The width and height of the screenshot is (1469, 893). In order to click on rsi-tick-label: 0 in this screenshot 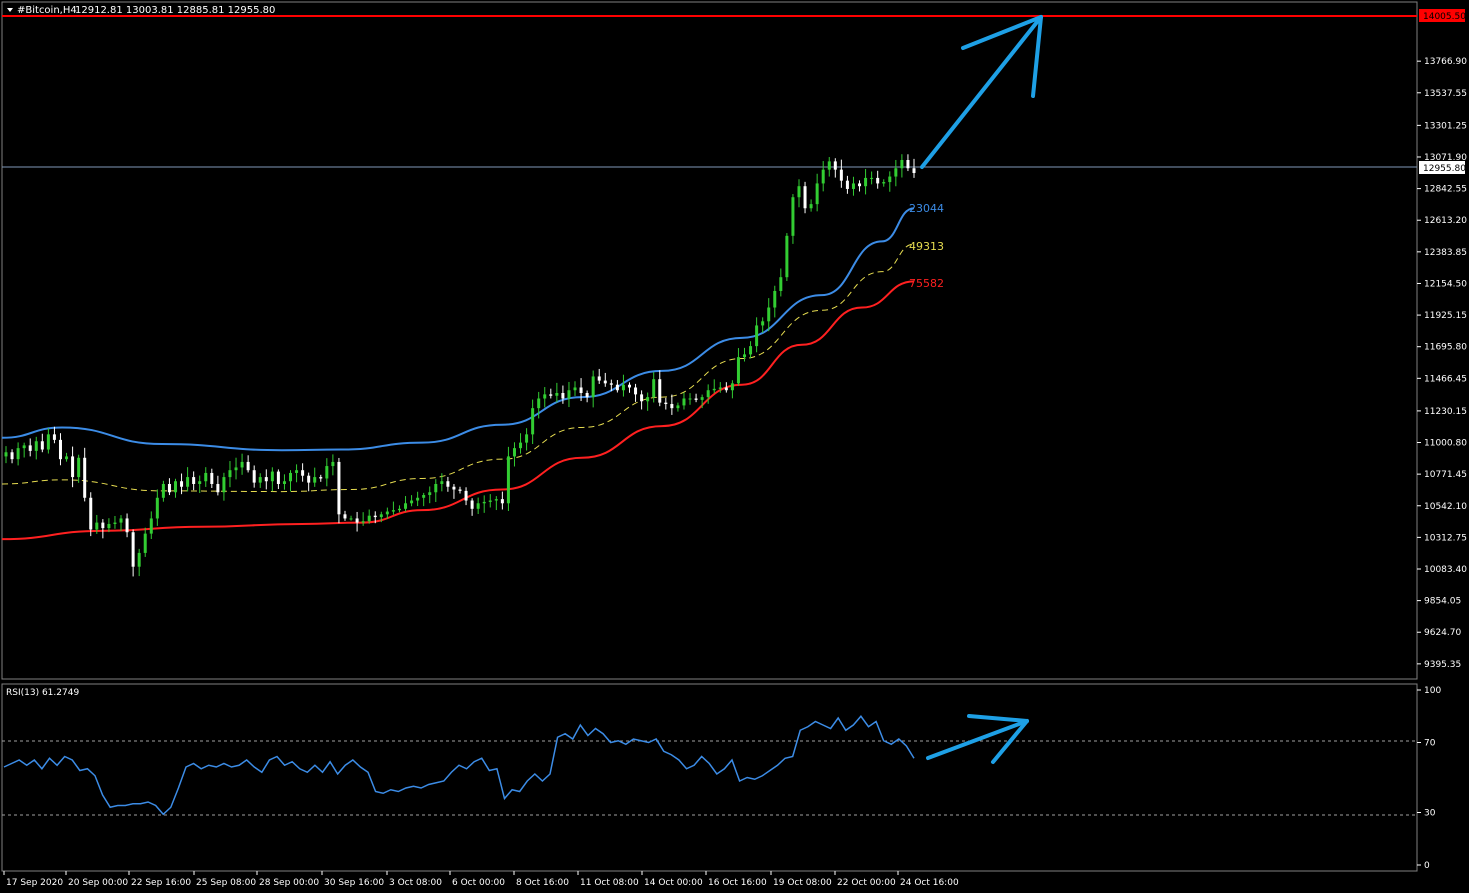, I will do `click(1427, 866)`.